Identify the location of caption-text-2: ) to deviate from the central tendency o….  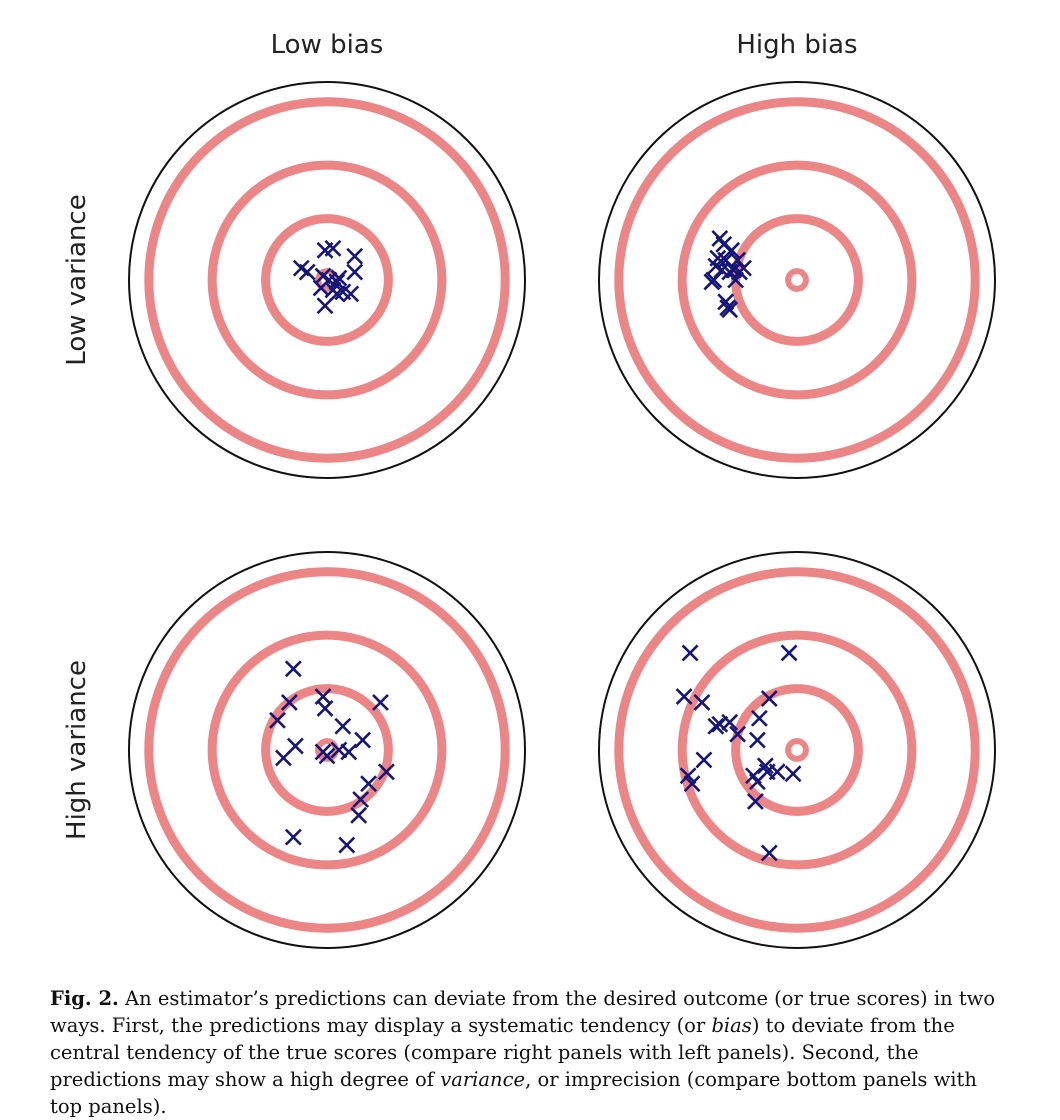
(502, 1052).